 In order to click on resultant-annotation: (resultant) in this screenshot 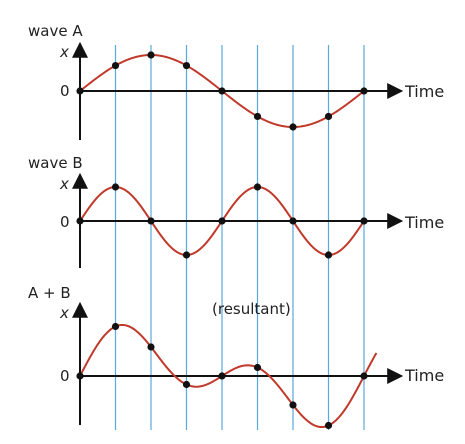, I will do `click(251, 309)`.